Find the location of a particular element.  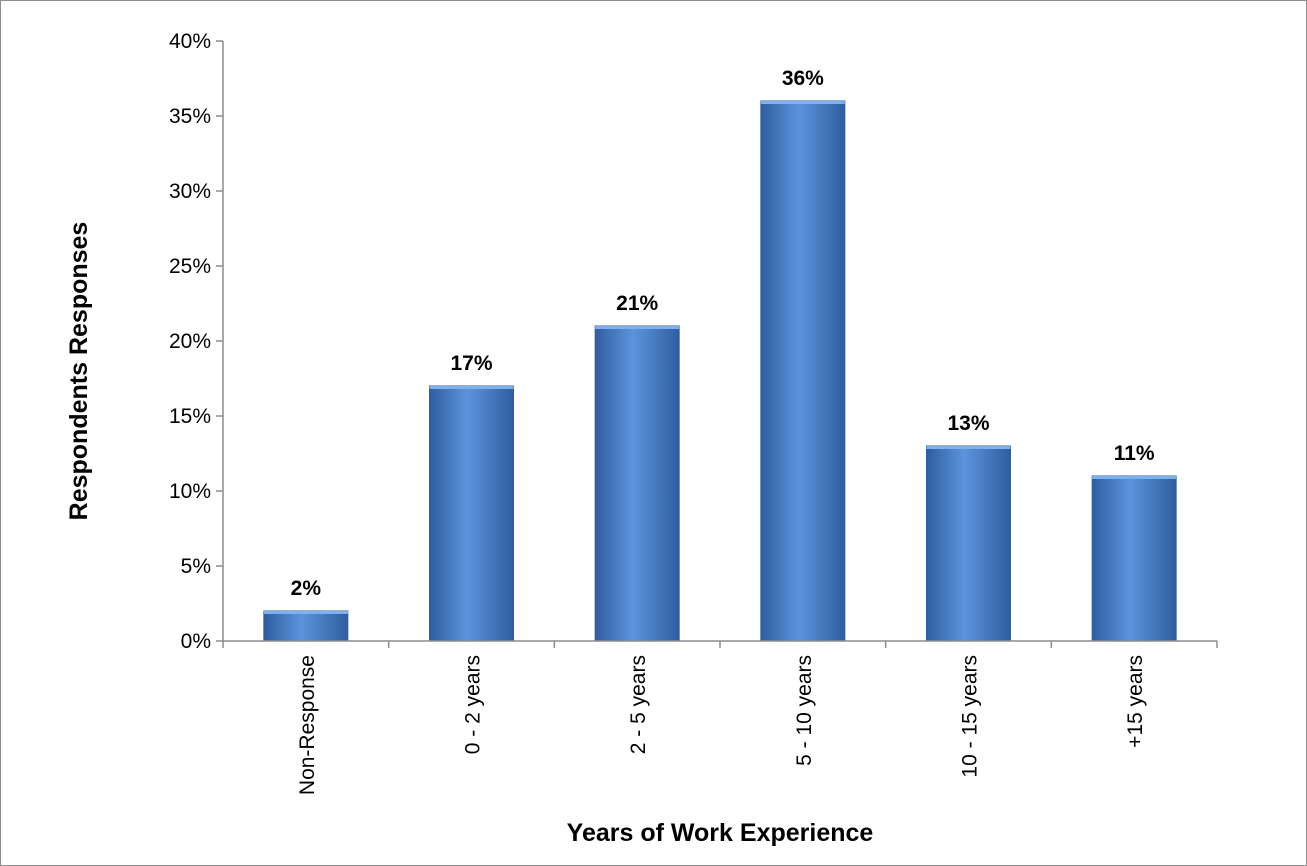

data-label-0: 2% is located at coordinates (306, 588).